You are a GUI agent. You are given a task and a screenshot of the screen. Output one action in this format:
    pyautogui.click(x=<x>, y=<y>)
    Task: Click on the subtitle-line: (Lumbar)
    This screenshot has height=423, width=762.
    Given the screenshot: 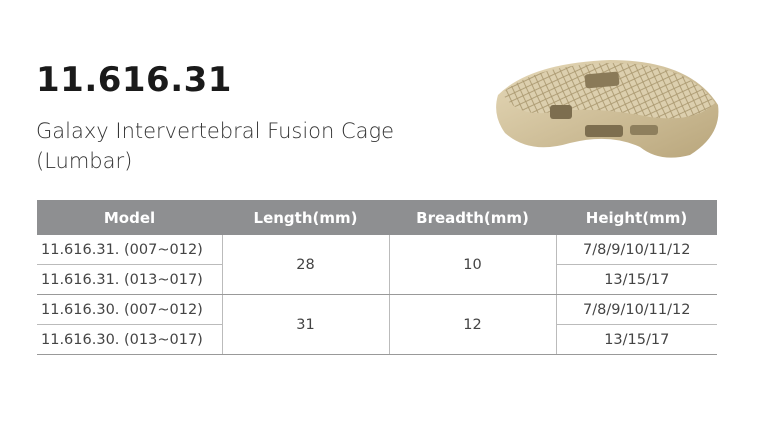 What is the action you would take?
    pyautogui.click(x=84, y=161)
    